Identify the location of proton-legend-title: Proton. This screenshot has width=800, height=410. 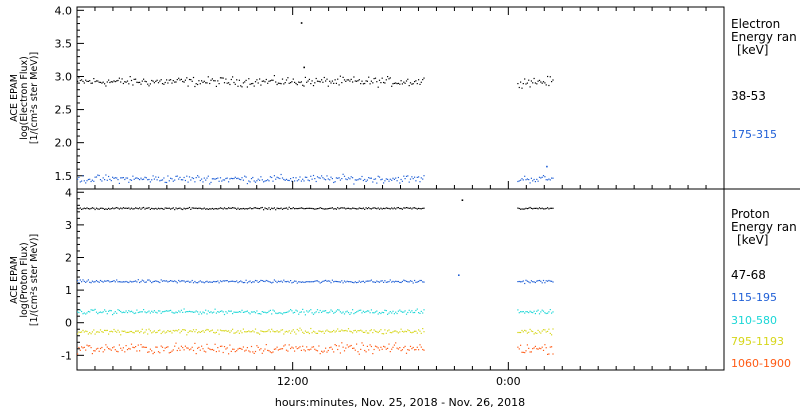
(750, 214).